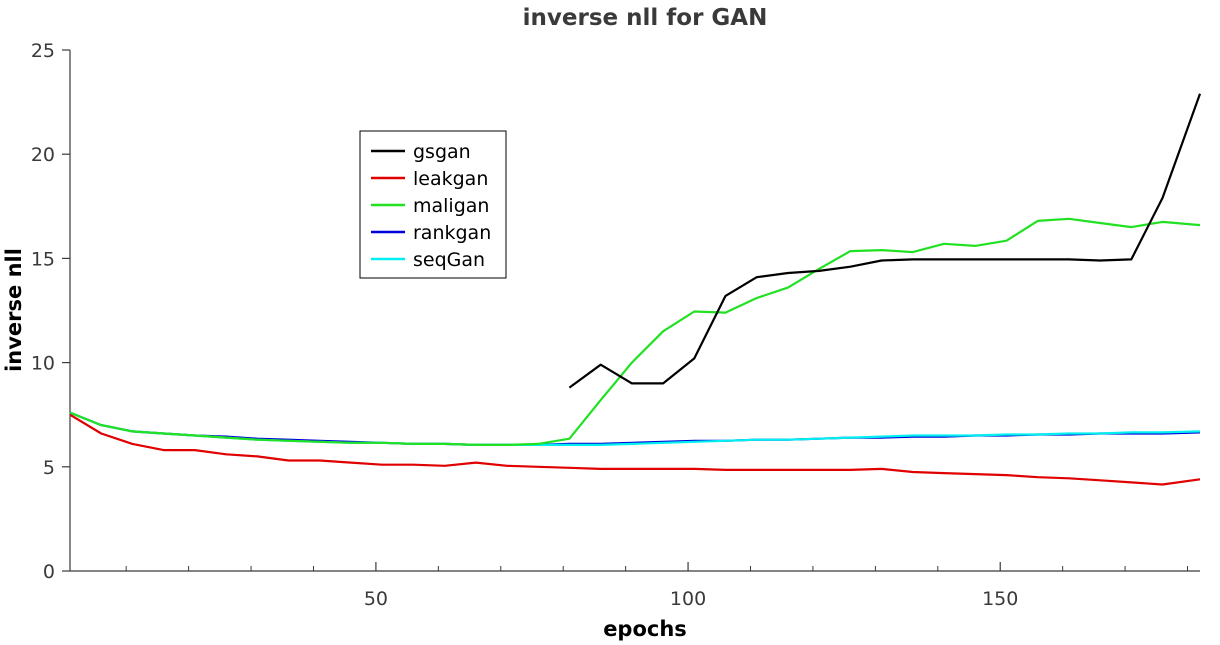  Describe the element at coordinates (43, 259) in the screenshot. I see `y-tick-label: 15` at that location.